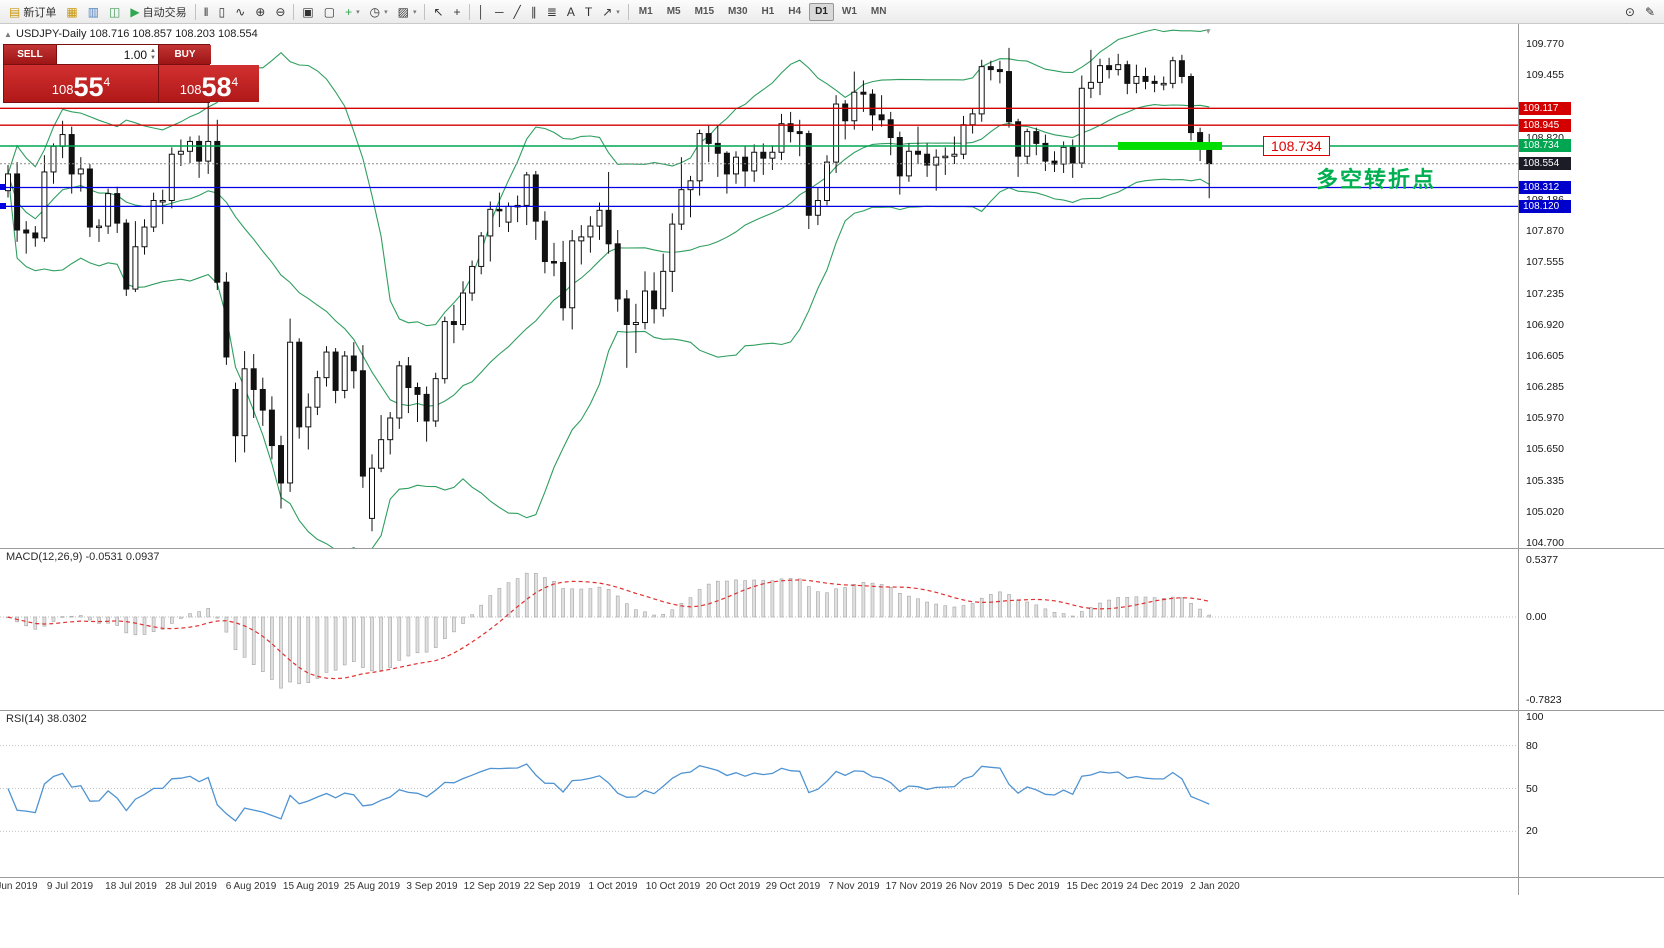 The width and height of the screenshot is (1664, 948). Describe the element at coordinates (158, 12) in the screenshot. I see `autotrading-button: ▶ 自动交易` at that location.